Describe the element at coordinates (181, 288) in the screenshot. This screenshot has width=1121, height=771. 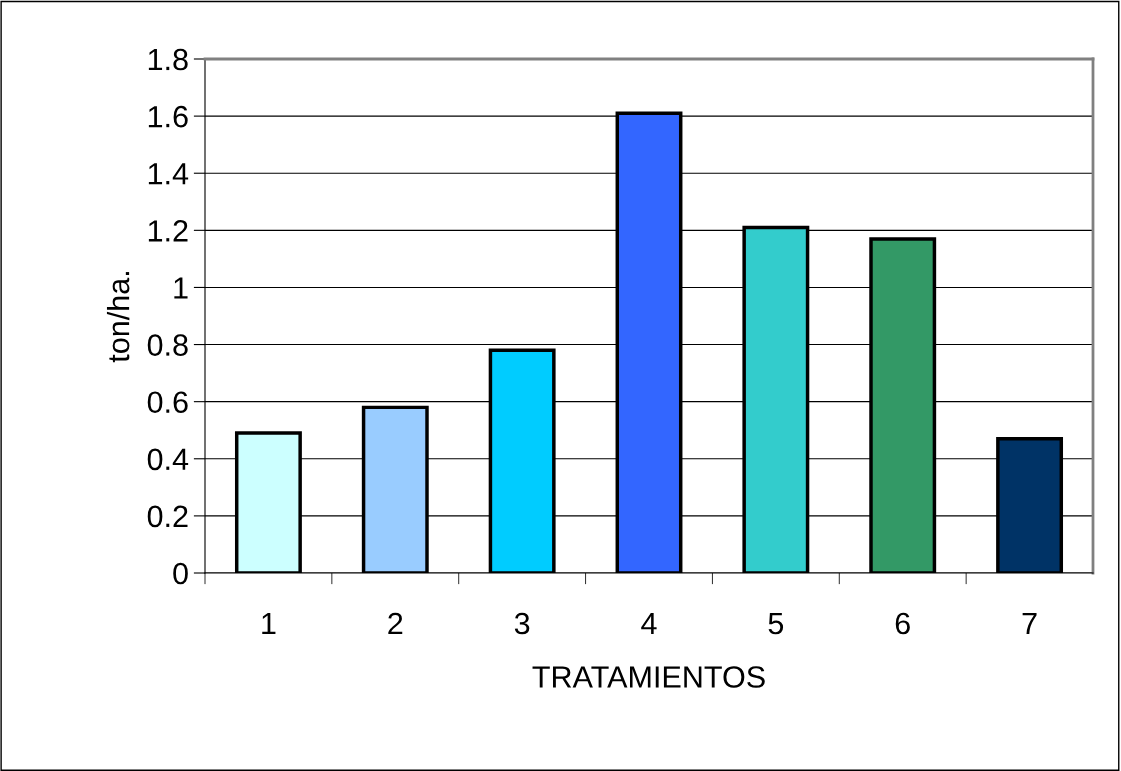
I see `y-tick-label: 1` at that location.